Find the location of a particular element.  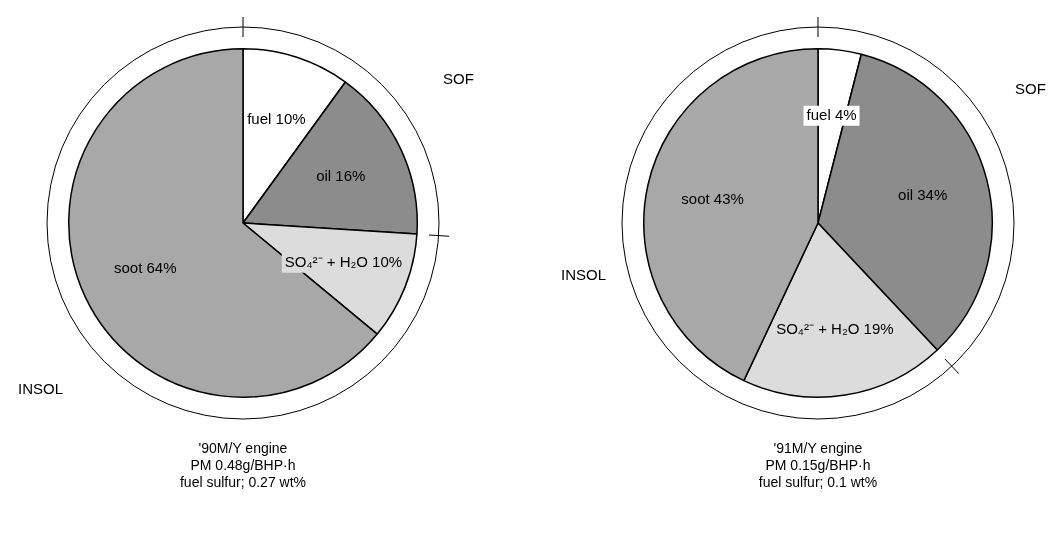

text: fuel sulfur; 0.27 wt% is located at coordinates (243, 482).